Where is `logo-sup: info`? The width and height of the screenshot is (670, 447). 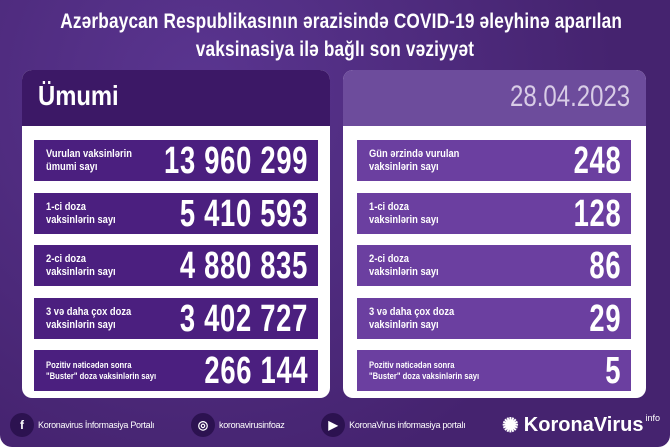 logo-sup: info is located at coordinates (652, 417).